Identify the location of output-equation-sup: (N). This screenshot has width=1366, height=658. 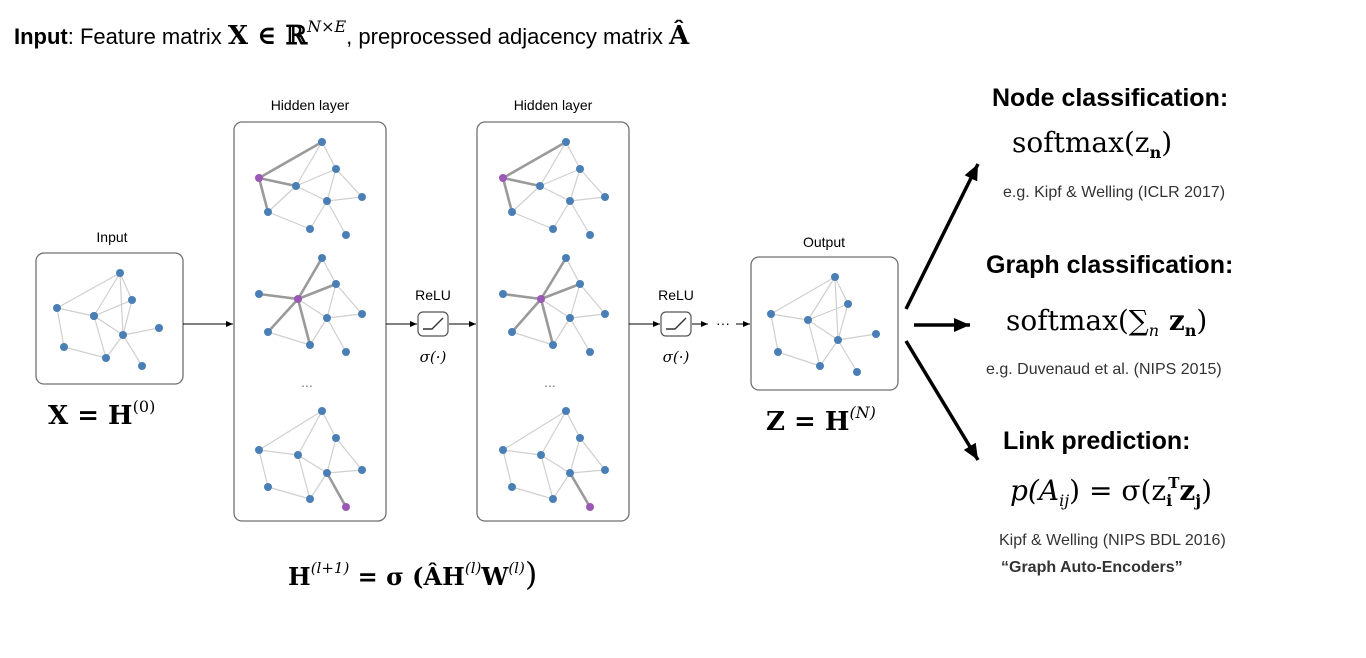
(862, 412).